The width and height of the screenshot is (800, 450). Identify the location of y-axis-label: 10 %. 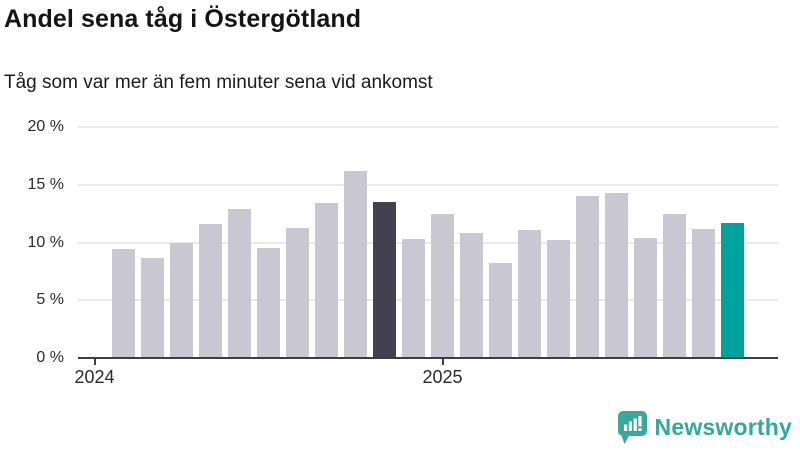
(45, 242).